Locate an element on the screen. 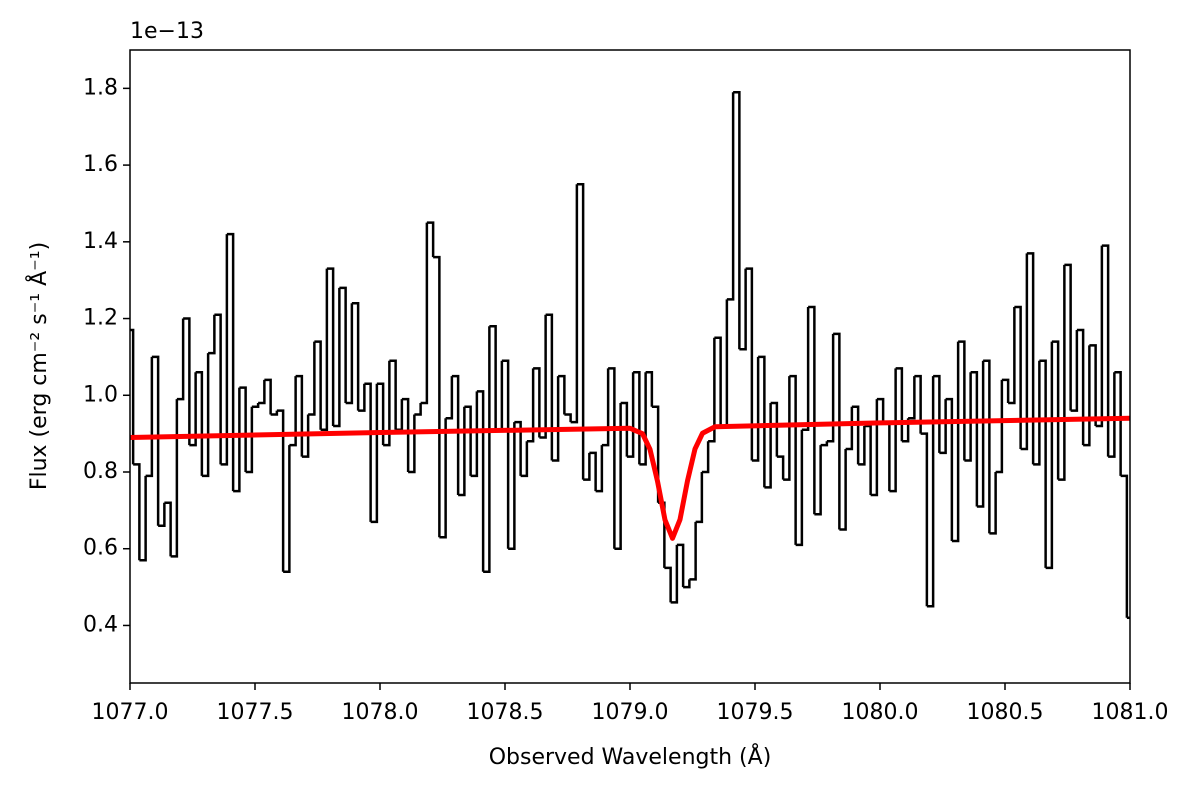 This screenshot has height=794, width=1200. y-tick-label: 0.4 is located at coordinates (100, 624).